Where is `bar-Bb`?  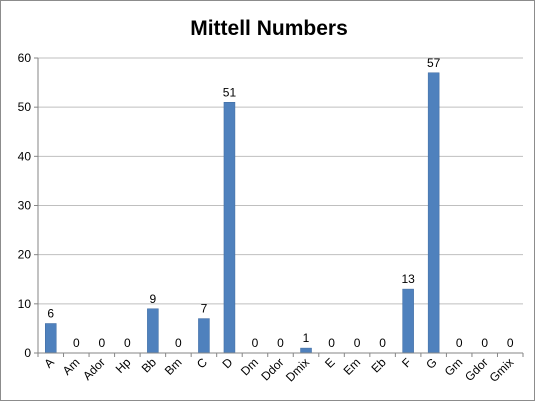 bar-Bb is located at coordinates (153, 331).